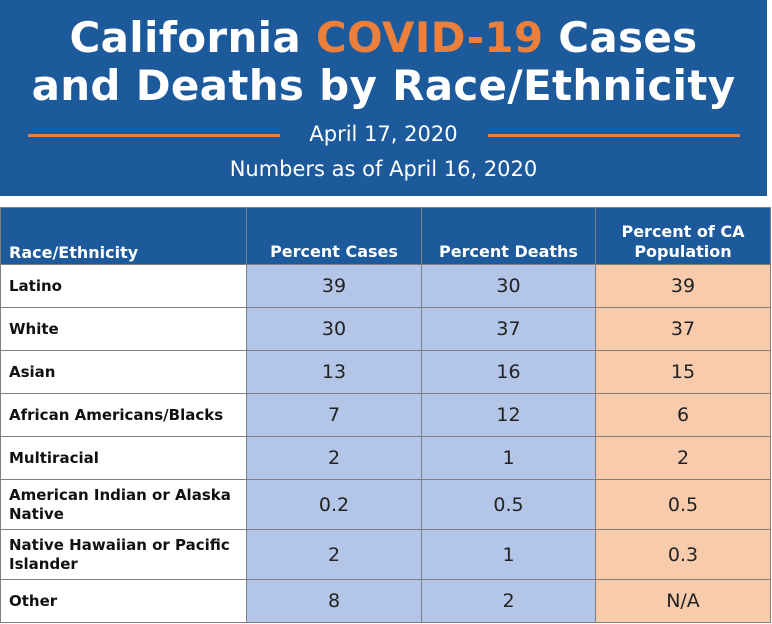 This screenshot has width=772, height=624. Describe the element at coordinates (123, 329) in the screenshot. I see `row-label: White` at that location.